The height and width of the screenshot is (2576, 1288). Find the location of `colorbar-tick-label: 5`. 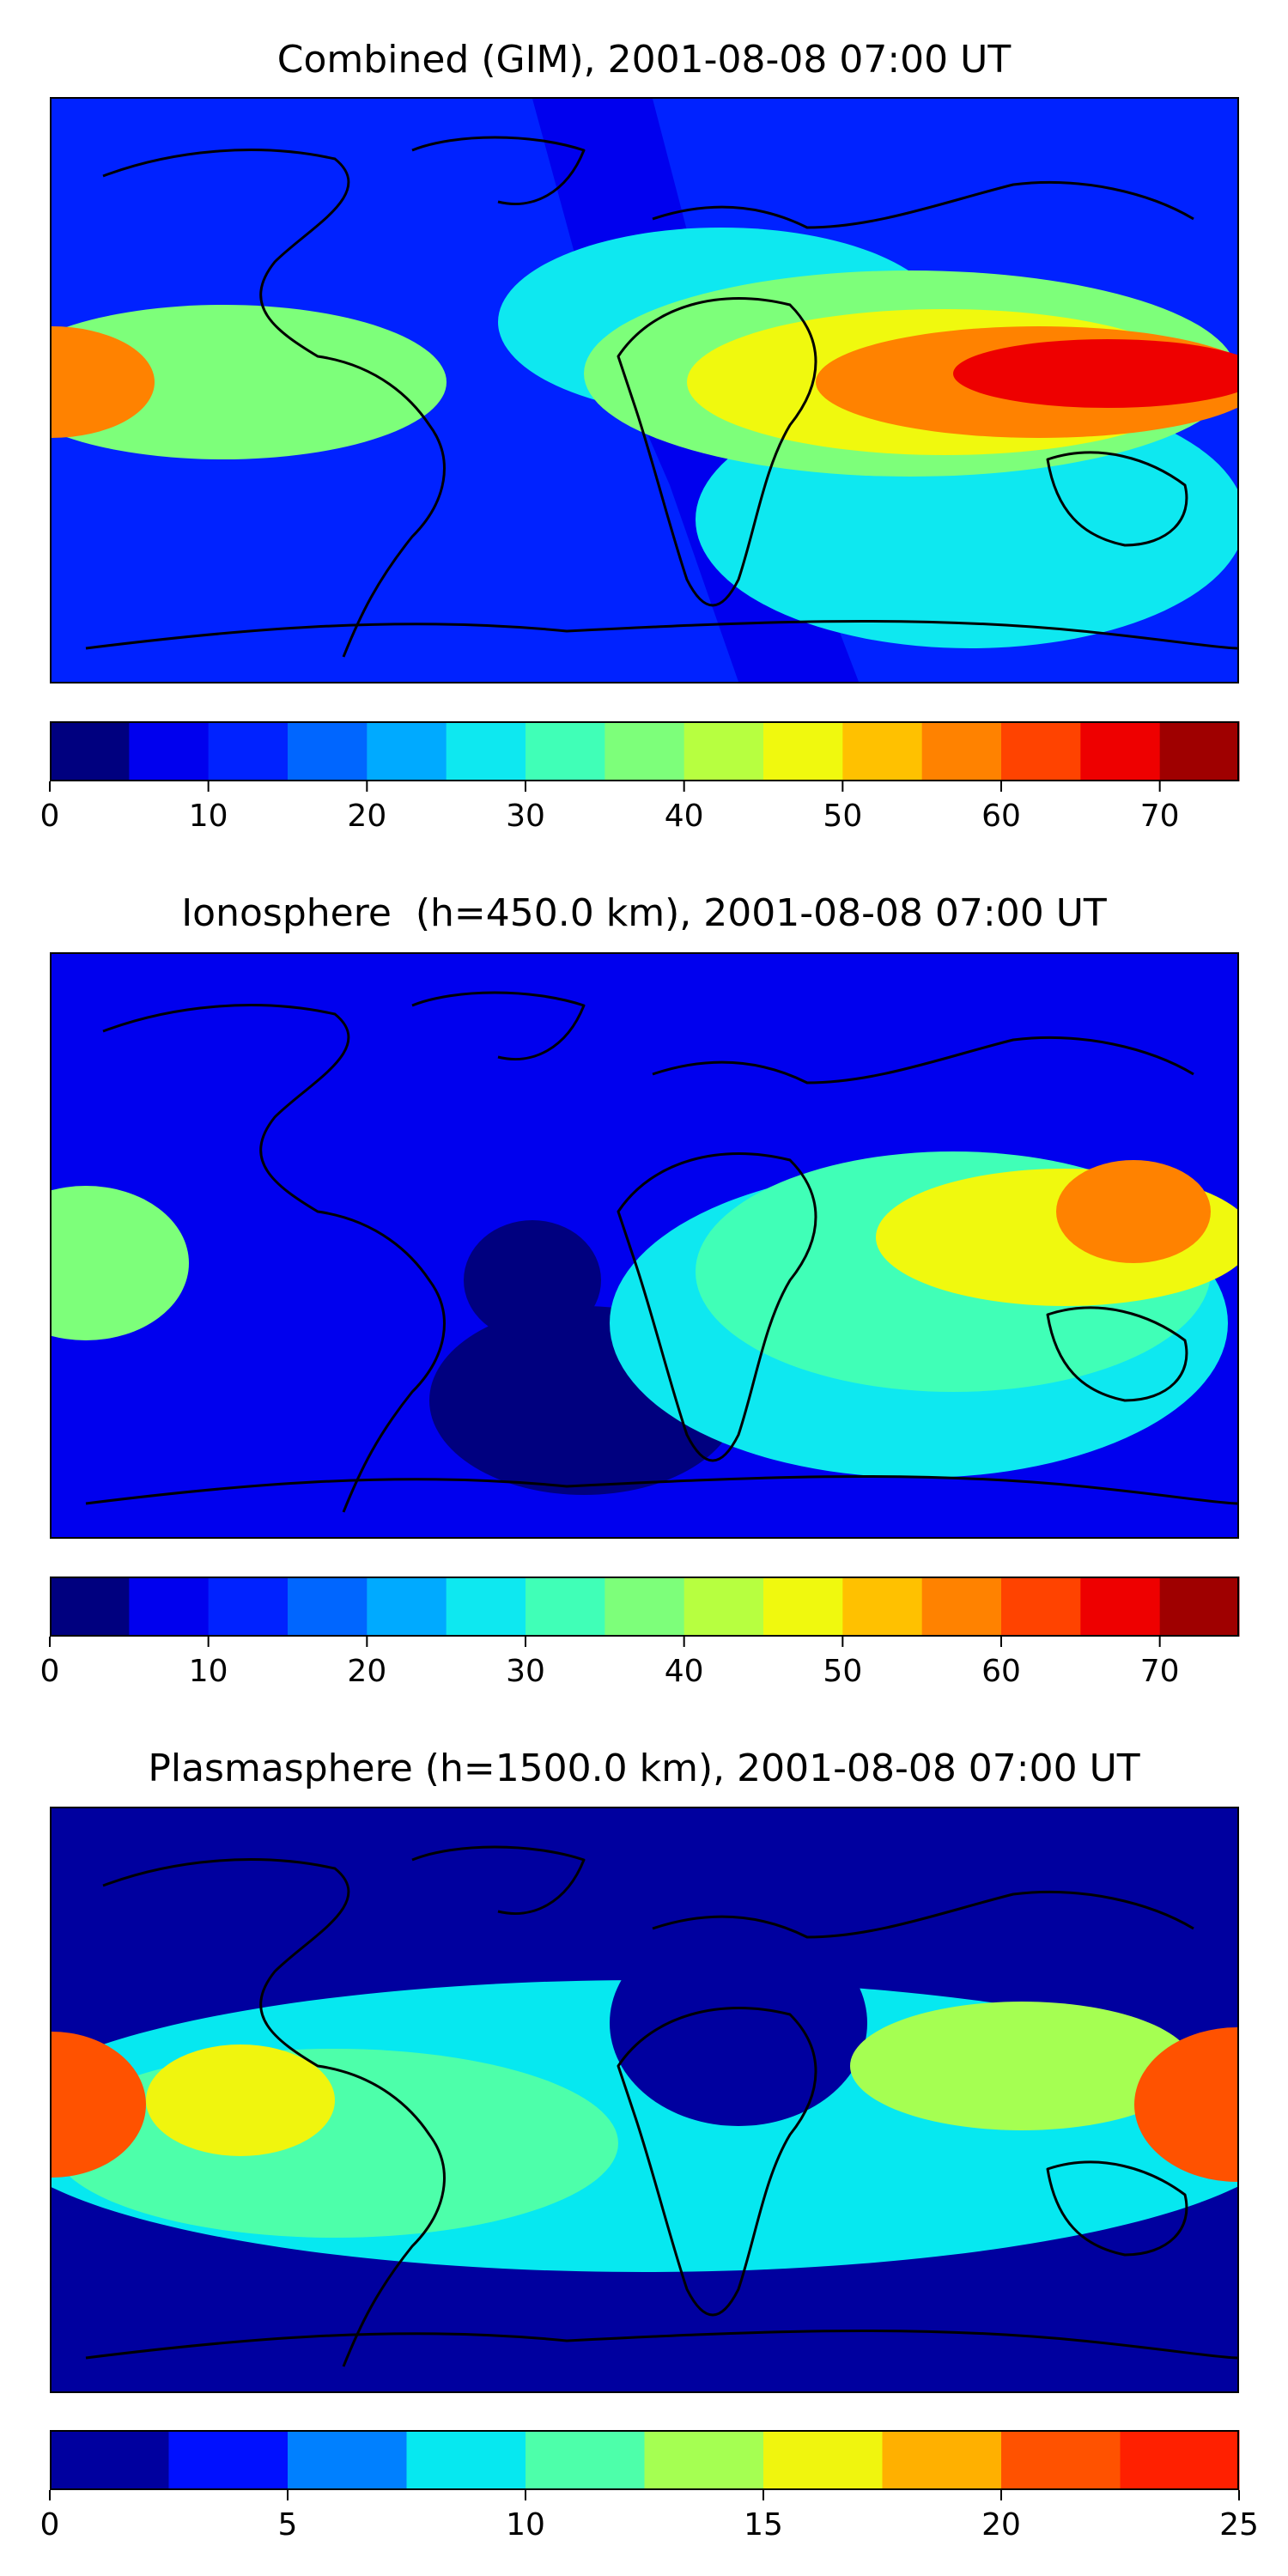

colorbar-tick-label: 5 is located at coordinates (288, 2525).